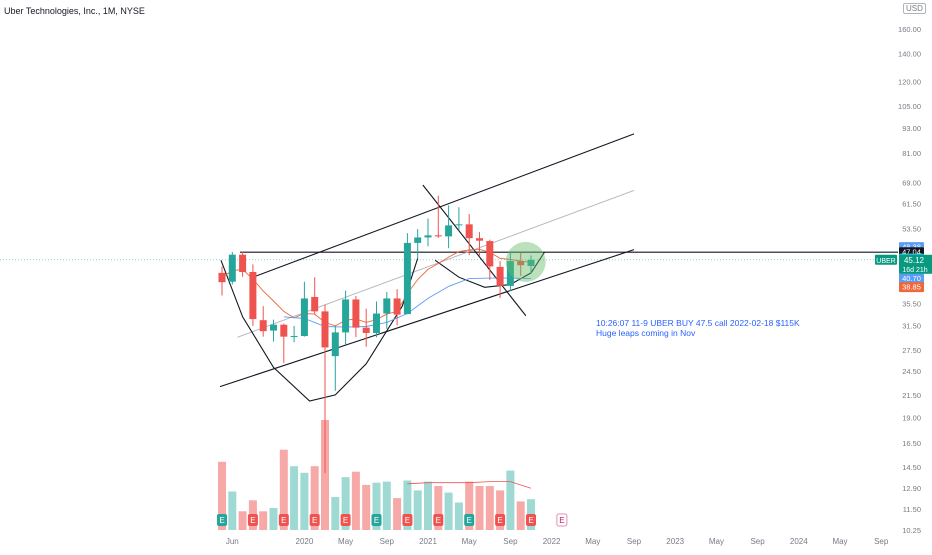 The width and height of the screenshot is (932, 555). I want to click on price-tick-label: 160.00, so click(909, 29).